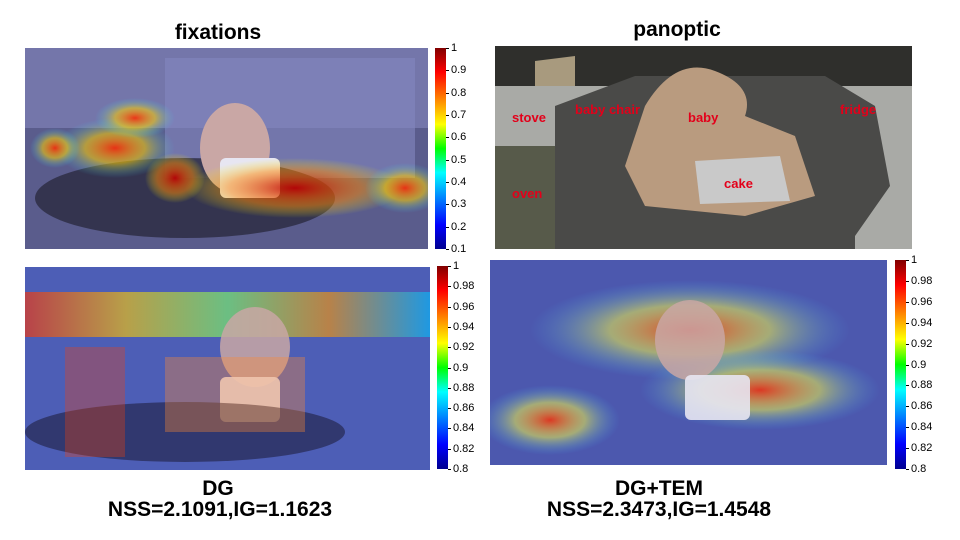 This screenshot has height=540, width=960. Describe the element at coordinates (218, 32) in the screenshot. I see `fixations-title: fixations` at that location.